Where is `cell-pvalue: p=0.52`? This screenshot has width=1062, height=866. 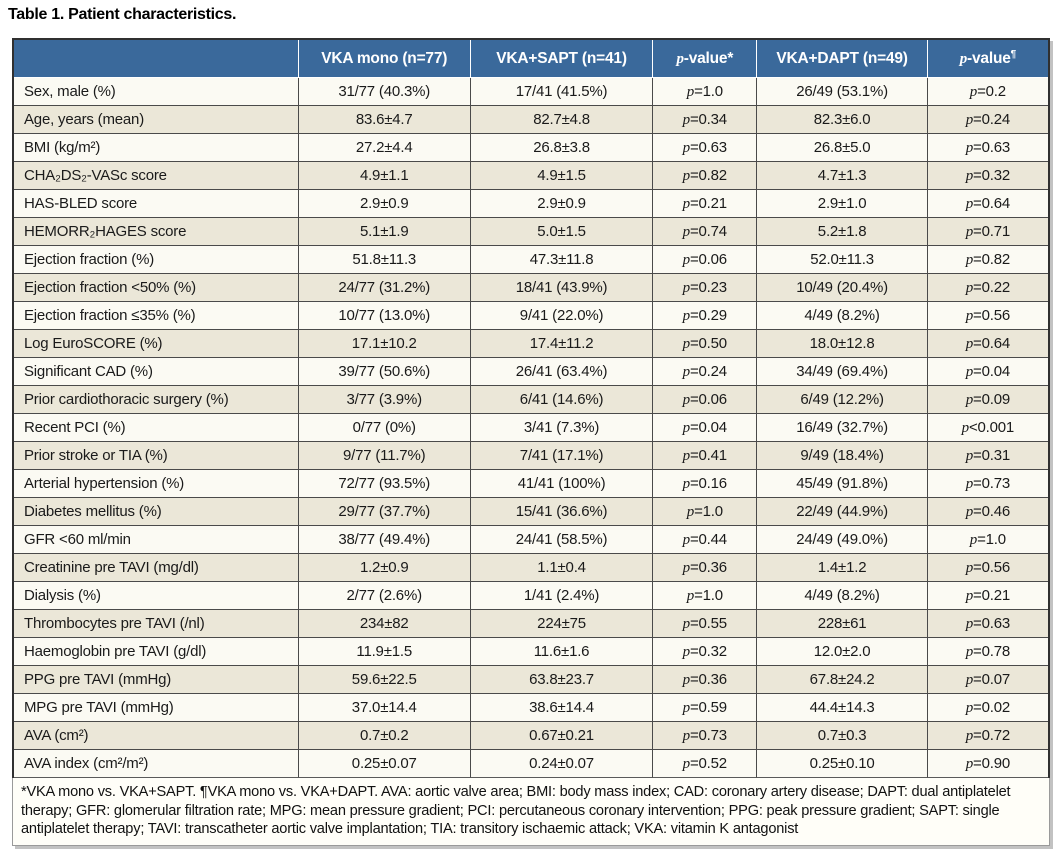
cell-pvalue: p=0.52 is located at coordinates (705, 764).